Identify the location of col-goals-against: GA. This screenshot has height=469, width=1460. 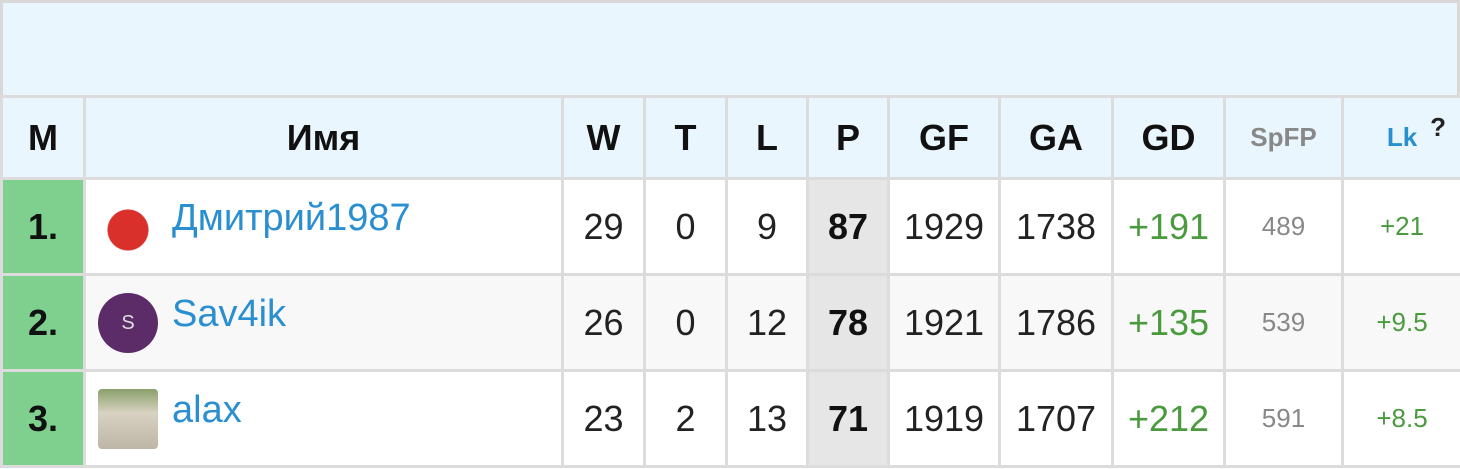
(1056, 137).